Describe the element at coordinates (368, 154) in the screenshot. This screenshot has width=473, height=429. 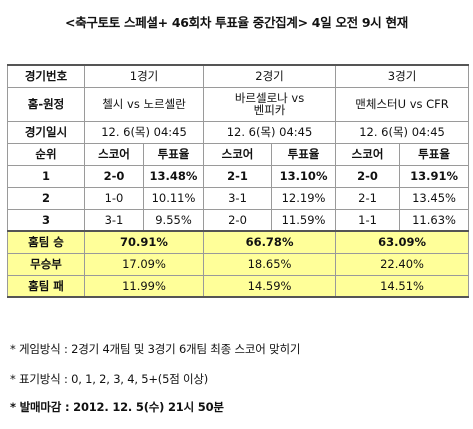
I see `score-header-3: 스코어` at that location.